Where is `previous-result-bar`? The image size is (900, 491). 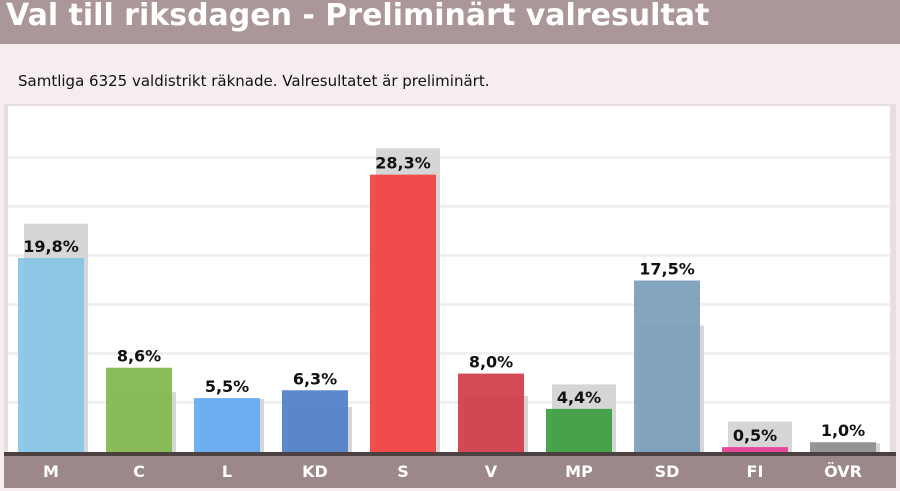
previous-result-bar is located at coordinates (760, 436).